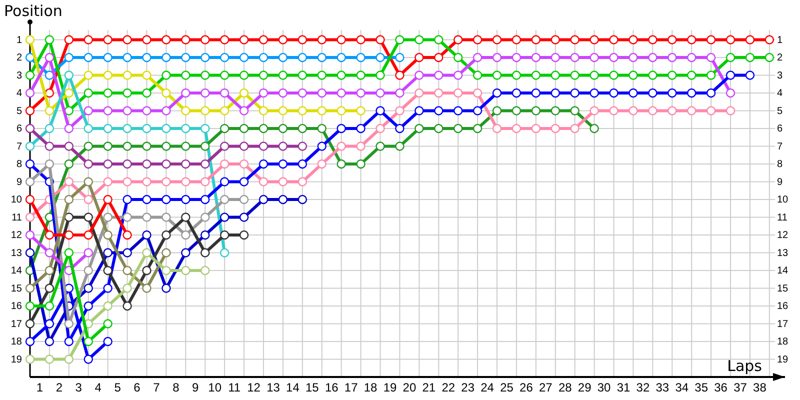  What do you see at coordinates (118, 387) in the screenshot?
I see `x-tick-label: 5` at bounding box center [118, 387].